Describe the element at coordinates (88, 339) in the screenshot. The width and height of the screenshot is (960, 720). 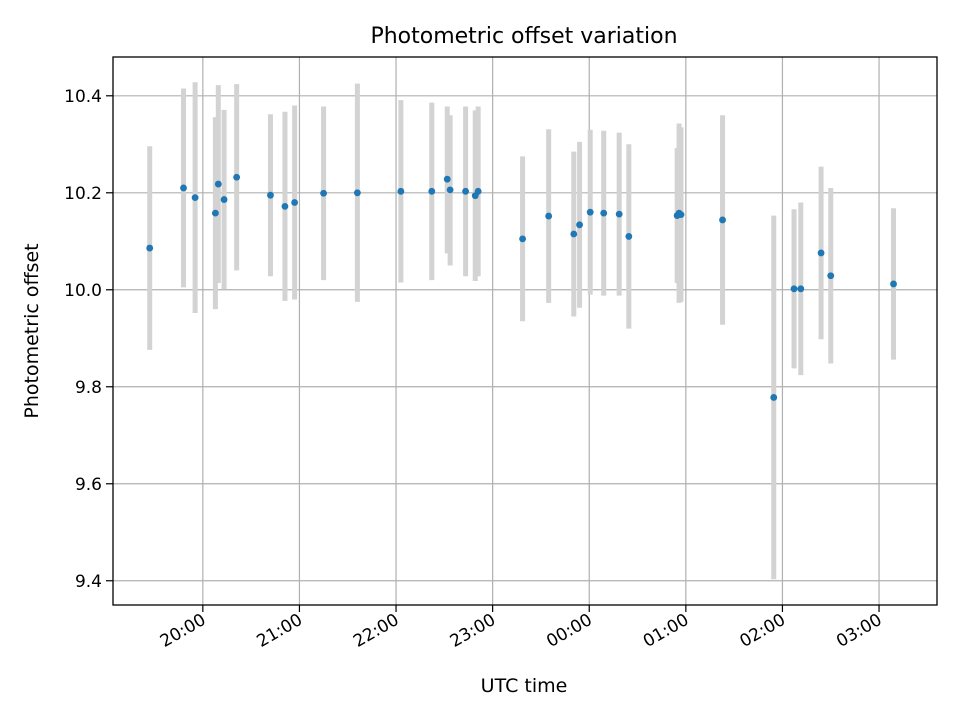
I see `y-axis-ticks: 9.4 9.6 9.8 10.0 10.2 10.4` at that location.